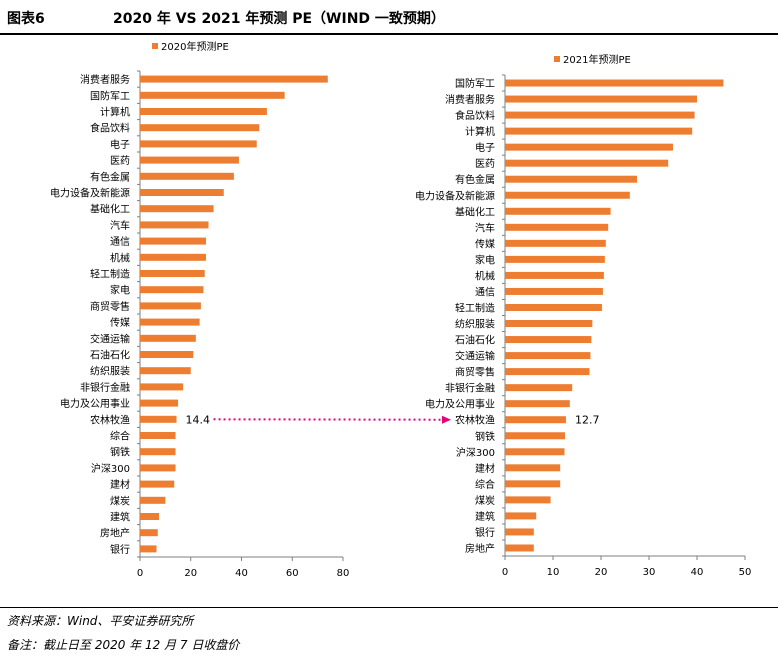 The height and width of the screenshot is (660, 778). I want to click on category-label: 汽车, so click(485, 227).